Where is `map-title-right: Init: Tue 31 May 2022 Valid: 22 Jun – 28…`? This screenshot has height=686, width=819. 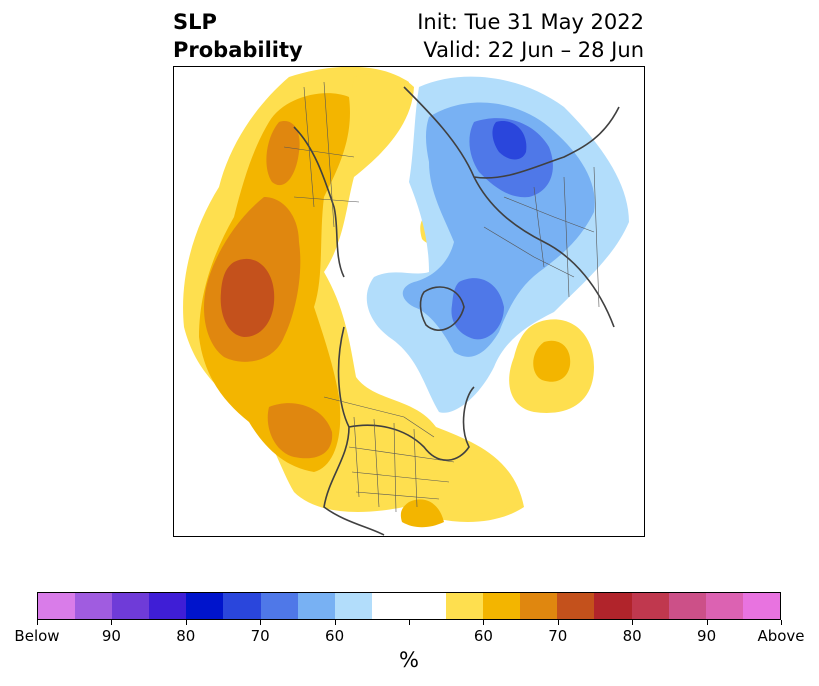 map-title-right: Init: Tue 31 May 2022 Valid: 22 Jun – 28… is located at coordinates (530, 36).